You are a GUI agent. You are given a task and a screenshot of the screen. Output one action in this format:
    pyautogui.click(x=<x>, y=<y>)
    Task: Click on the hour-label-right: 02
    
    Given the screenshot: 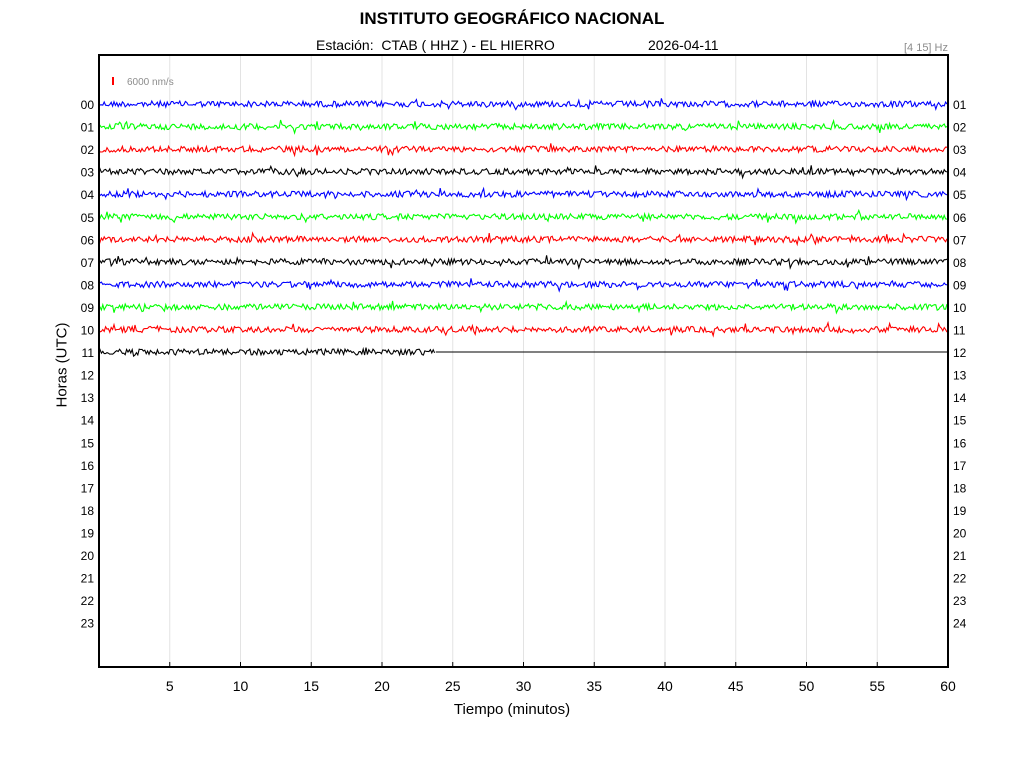 What is the action you would take?
    pyautogui.click(x=960, y=128)
    